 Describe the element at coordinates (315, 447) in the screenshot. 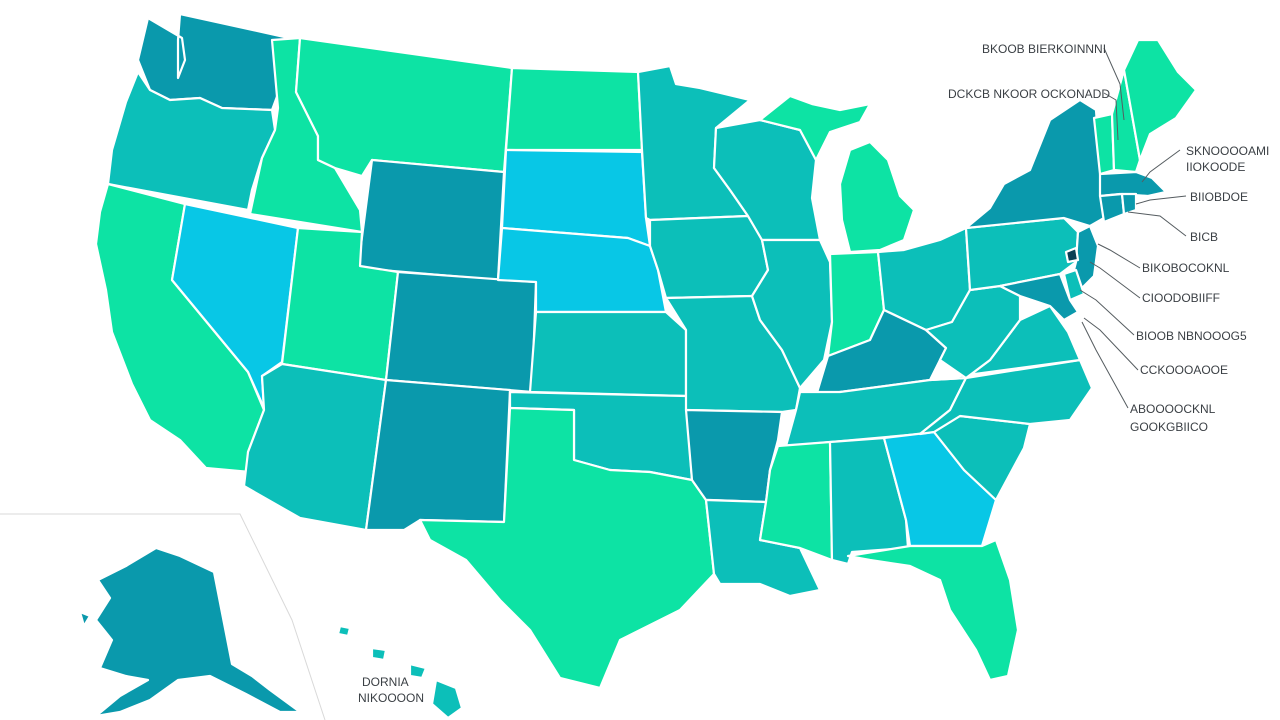

I see `state-AZ` at that location.